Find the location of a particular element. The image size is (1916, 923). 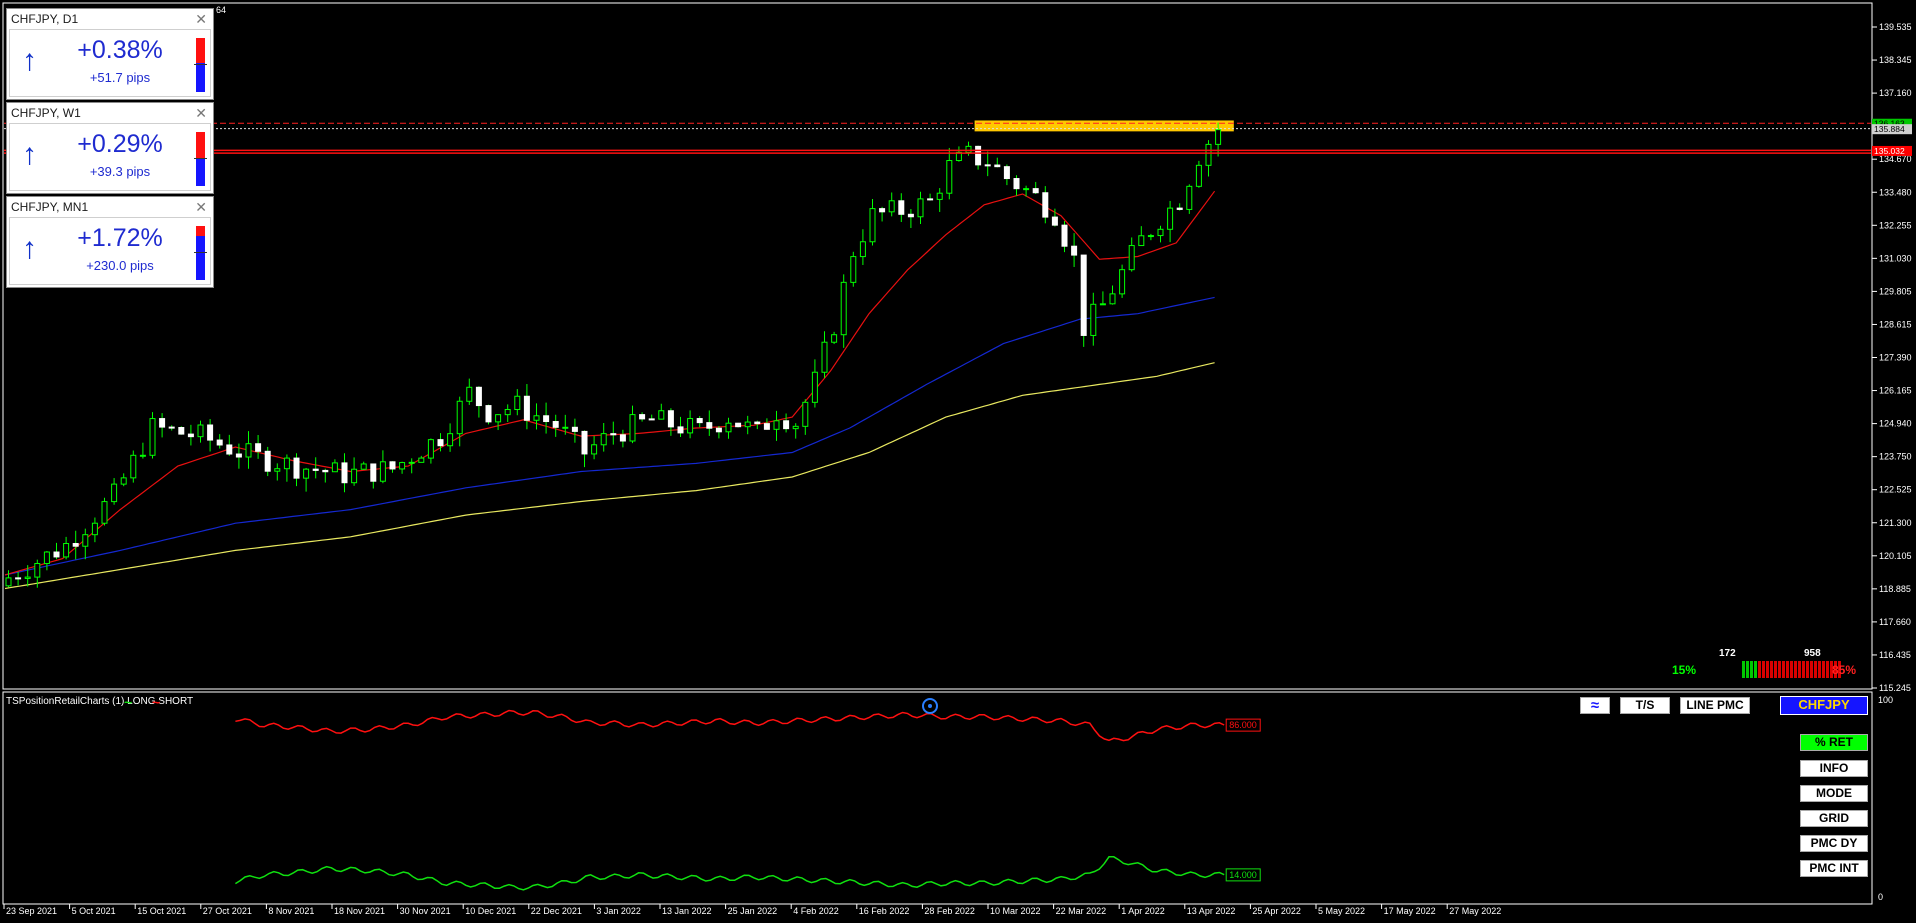

ts-button: T/S is located at coordinates (1645, 705).